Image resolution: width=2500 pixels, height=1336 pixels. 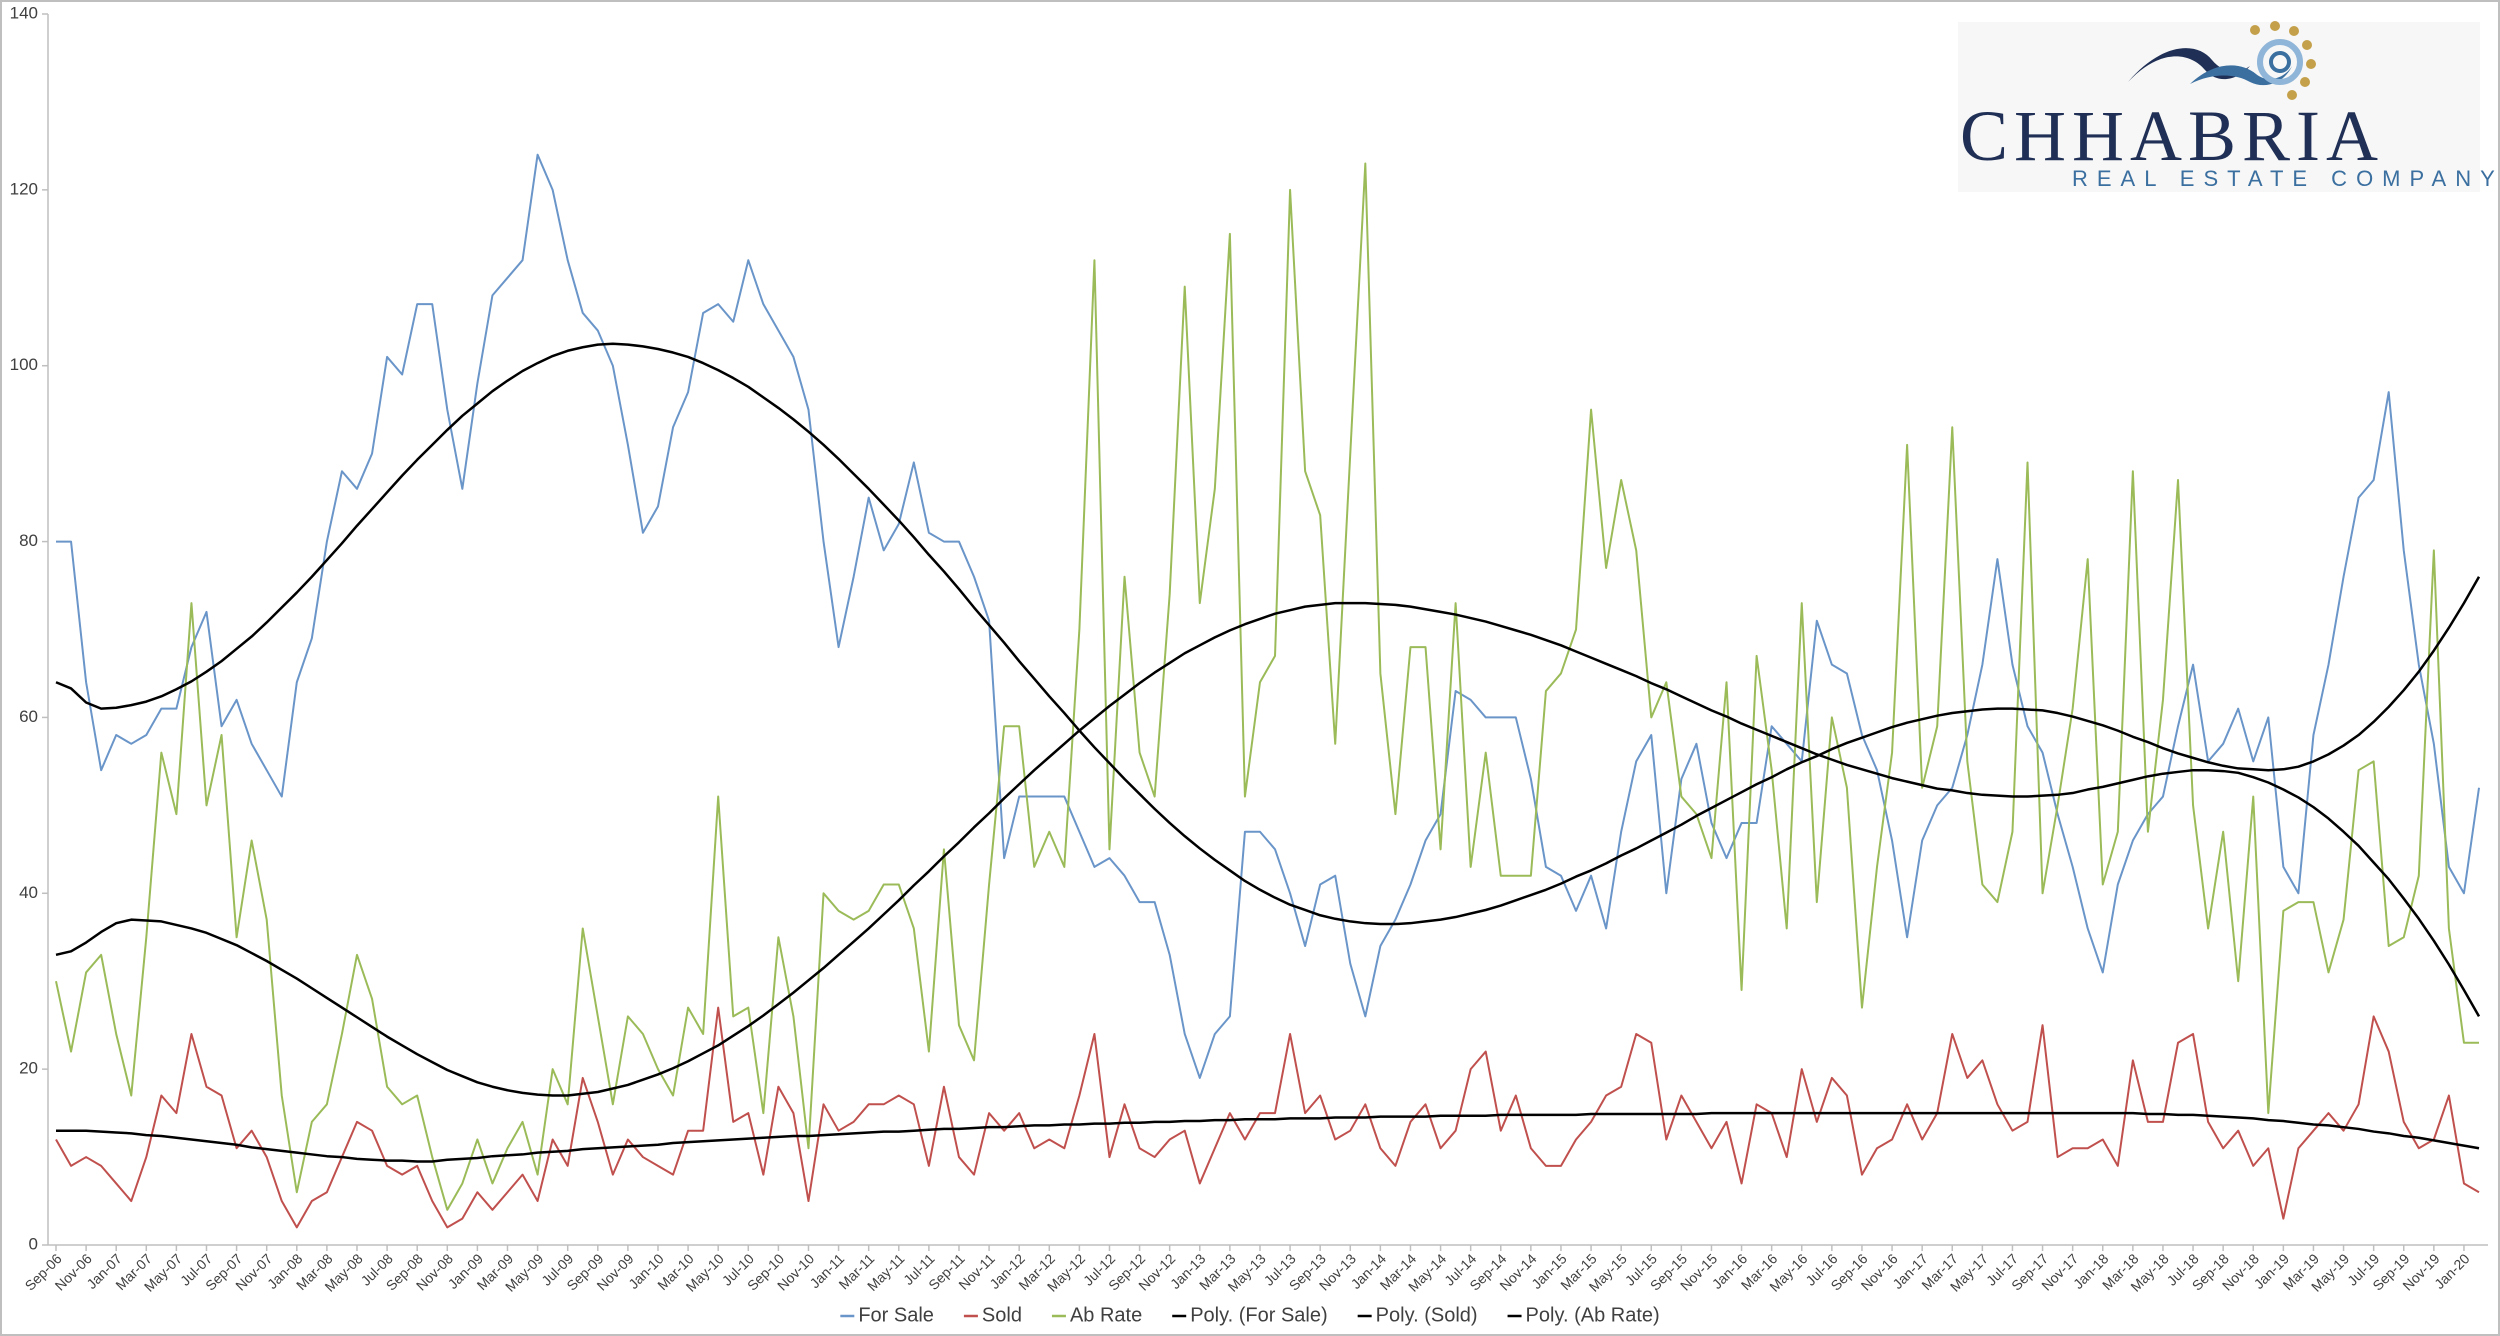 What do you see at coordinates (28, 716) in the screenshot?
I see `y-tick-label: 60` at bounding box center [28, 716].